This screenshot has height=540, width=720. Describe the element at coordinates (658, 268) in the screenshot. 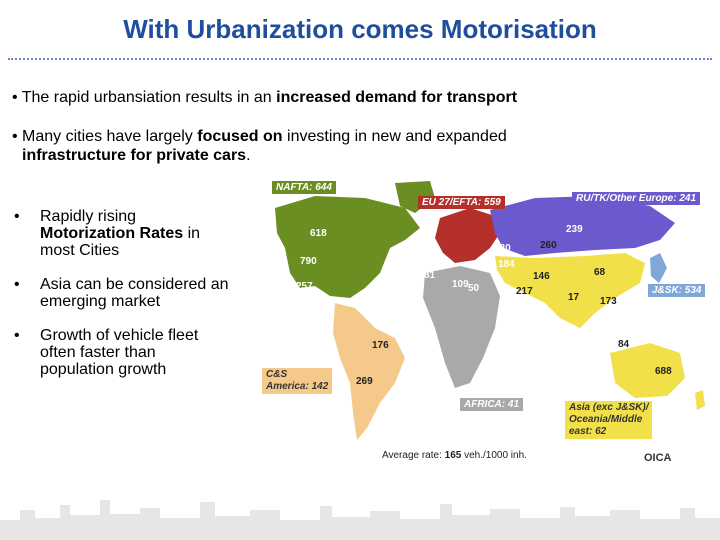

I see `japan-korea-shape` at that location.